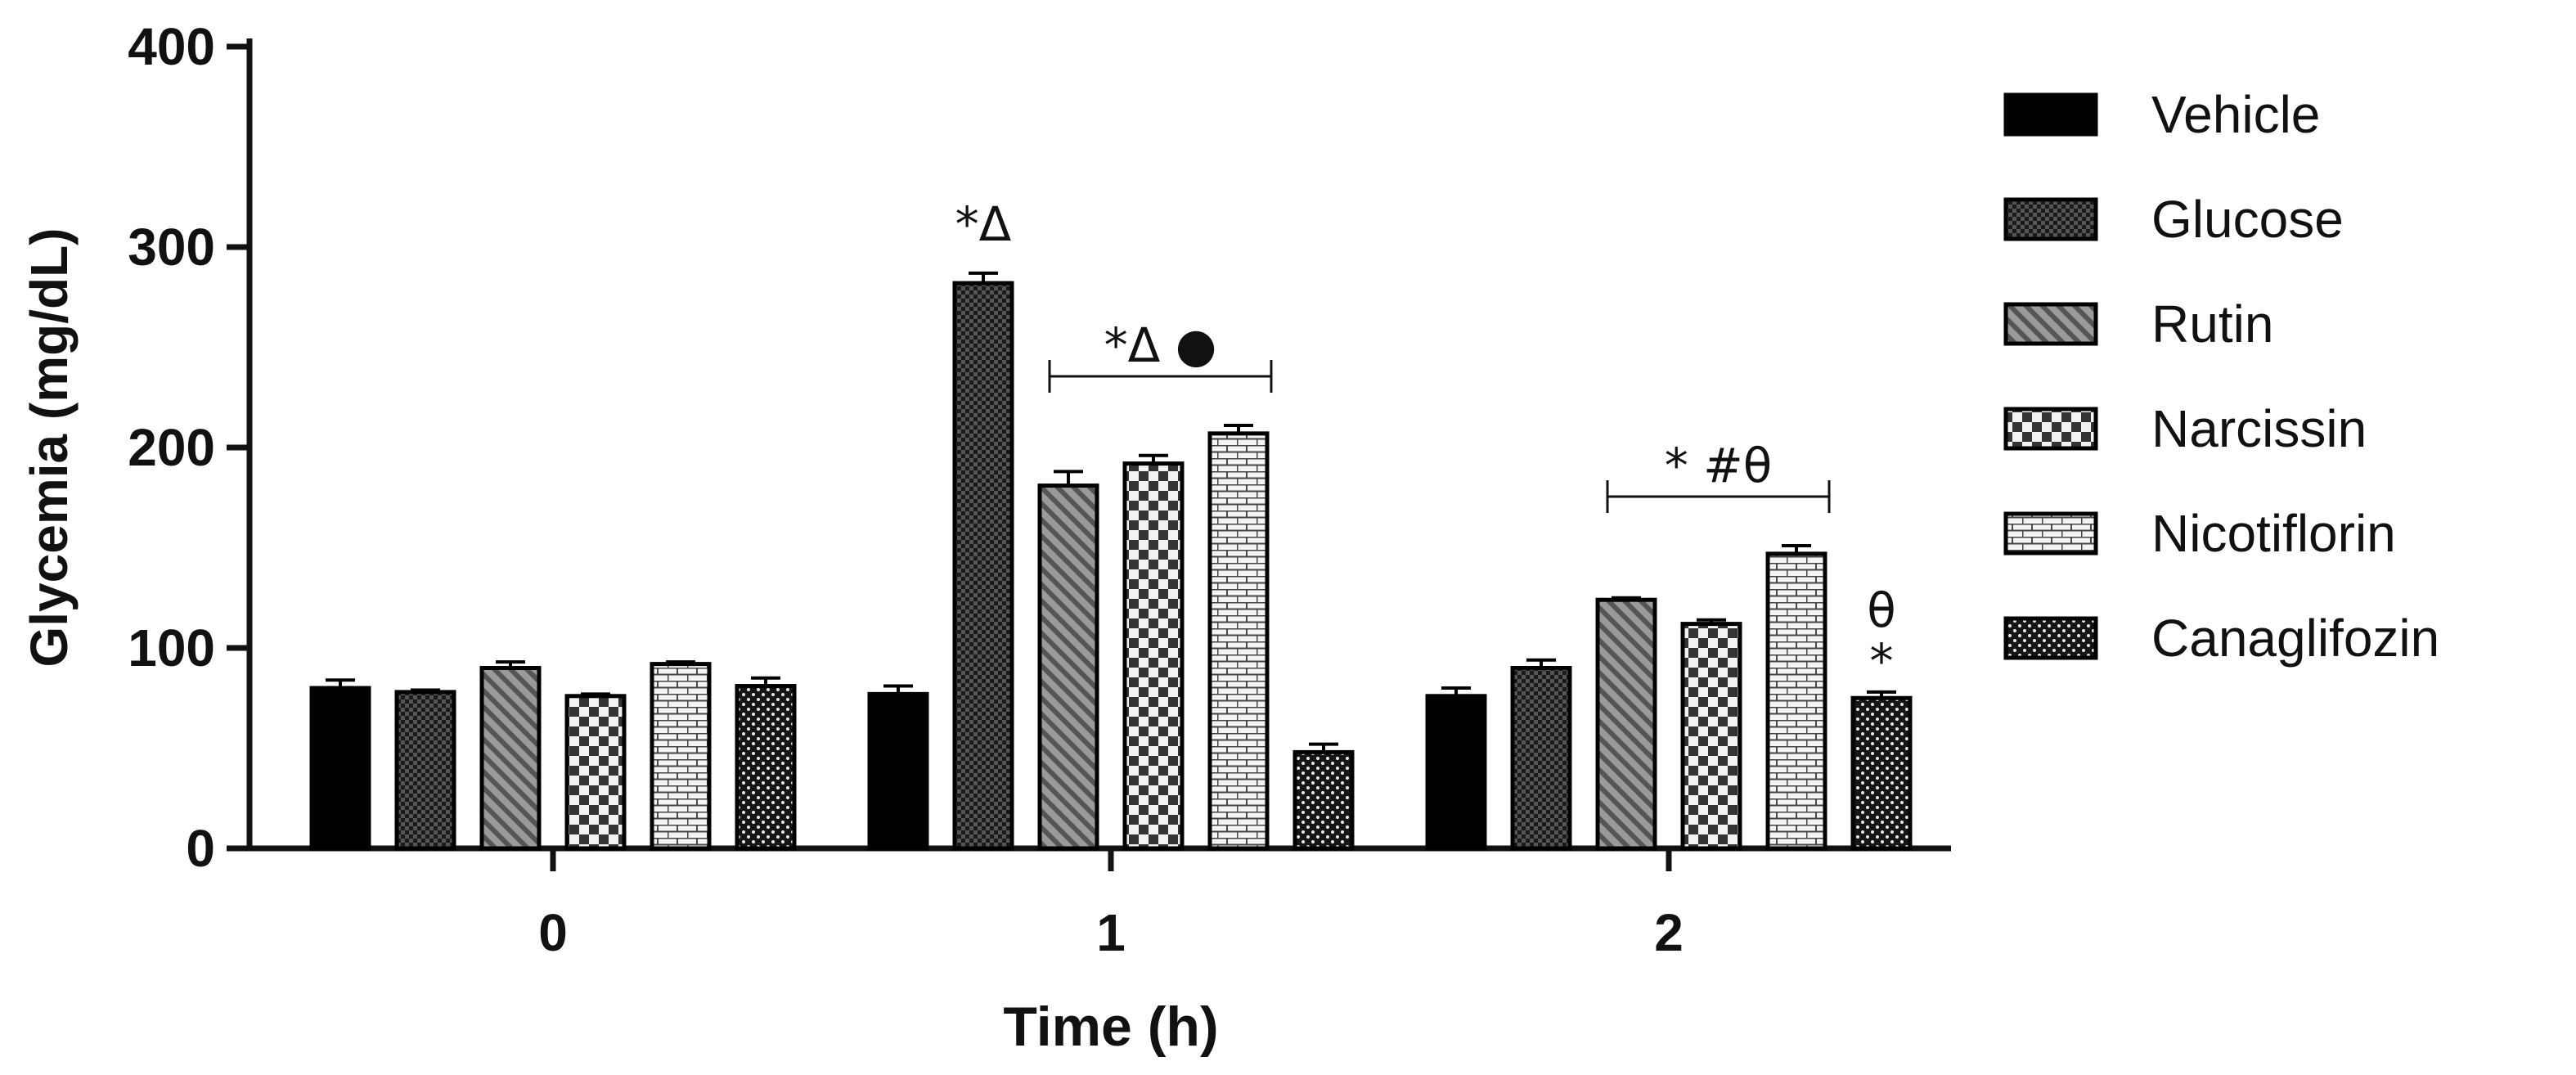 This screenshot has width=2576, height=1075. Describe the element at coordinates (1882, 661) in the screenshot. I see `significance-label: *` at that location.